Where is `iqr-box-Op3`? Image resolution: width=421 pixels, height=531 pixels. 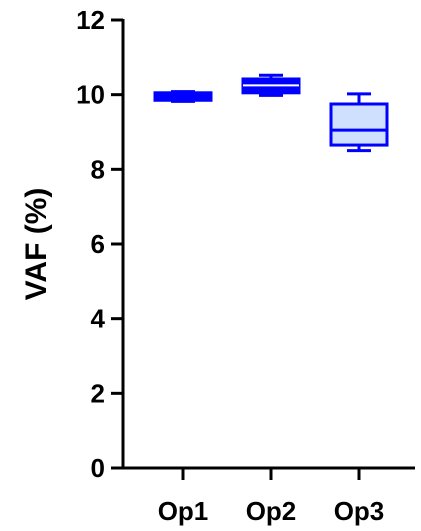 iqr-box-Op3 is located at coordinates (359, 124).